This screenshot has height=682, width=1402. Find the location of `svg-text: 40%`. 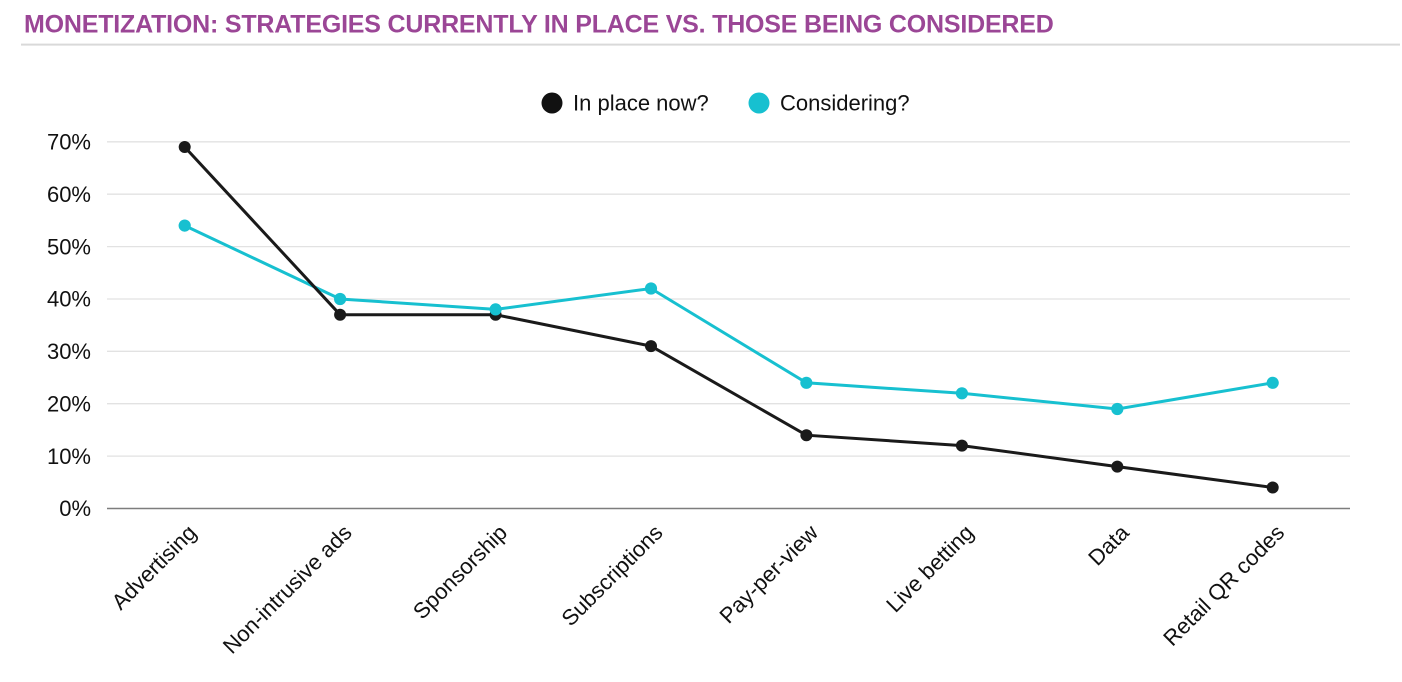

svg-text: 40% is located at coordinates (69, 299).